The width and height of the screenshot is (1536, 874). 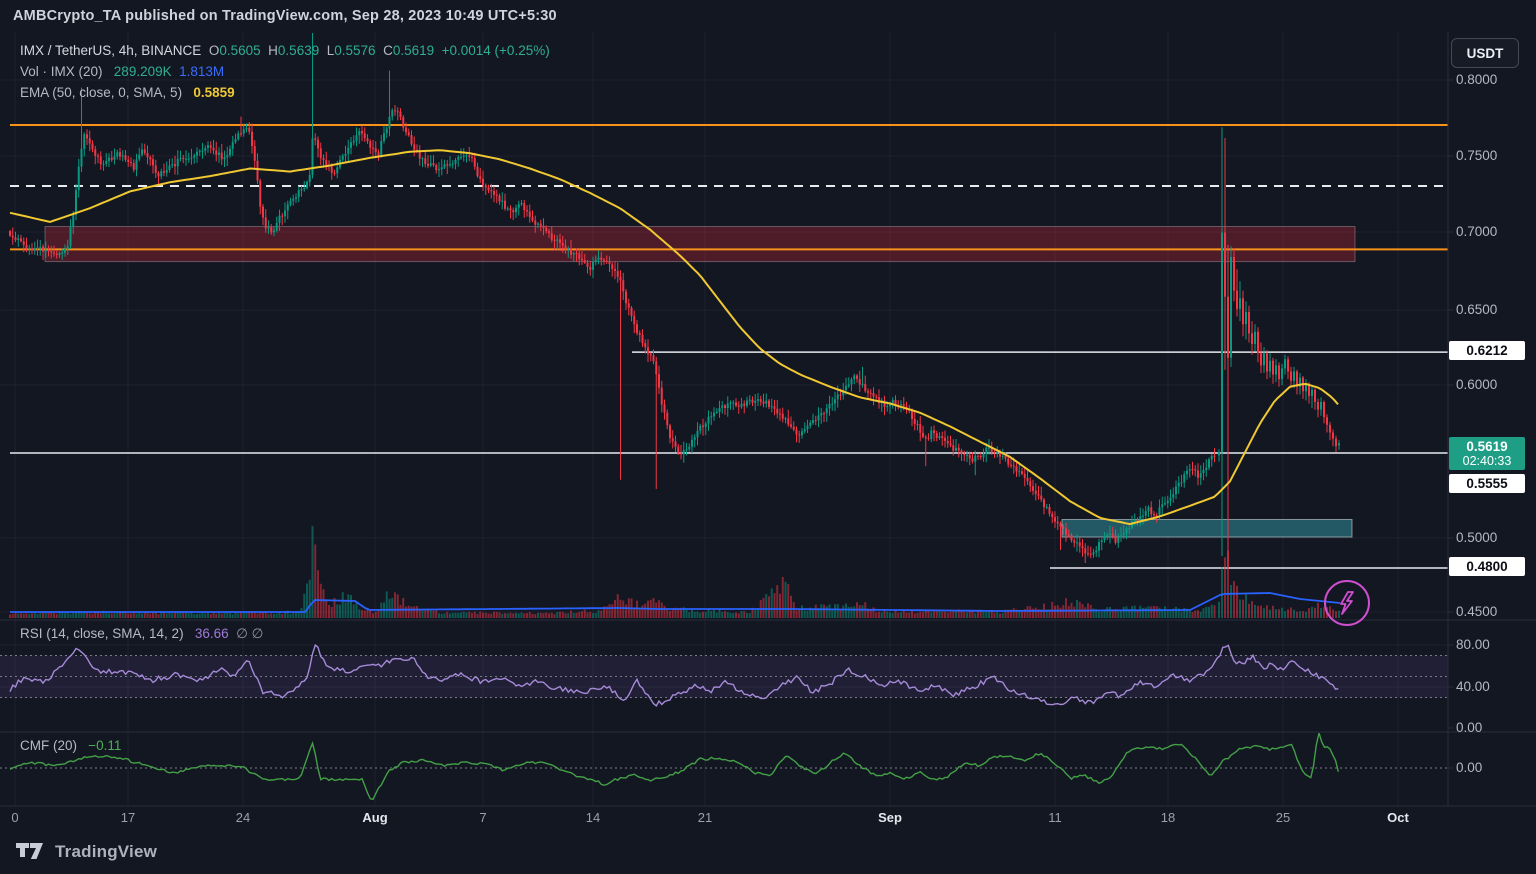 I want to click on price-scale-label-0.6500: 0.6500, so click(x=1477, y=309).